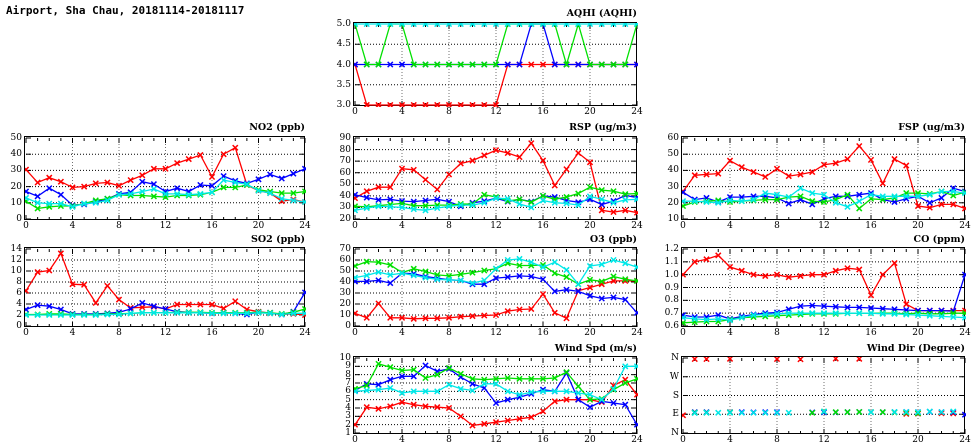  Describe the element at coordinates (72, 226) in the screenshot. I see `x-tick-label-no2: 4` at that location.